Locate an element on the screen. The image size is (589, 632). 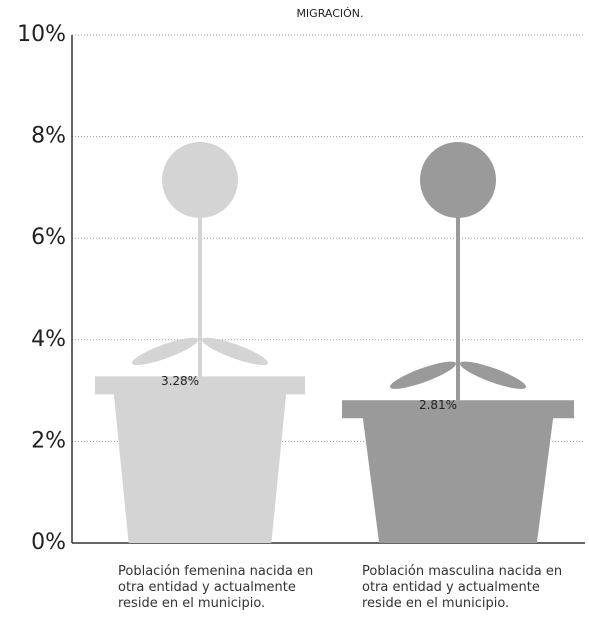
y-tick-label: 4% is located at coordinates (48, 339).